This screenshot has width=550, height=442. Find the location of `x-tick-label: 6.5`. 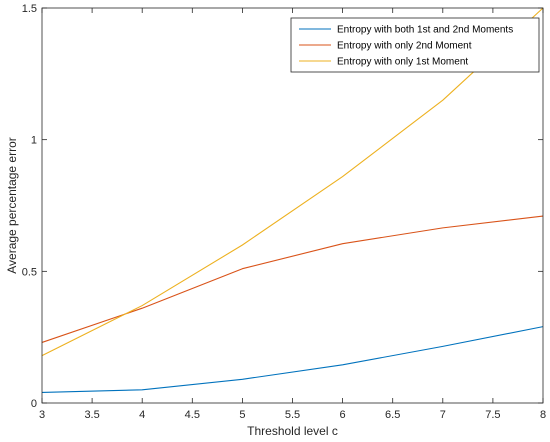

x-tick-label: 6.5 is located at coordinates (392, 415).